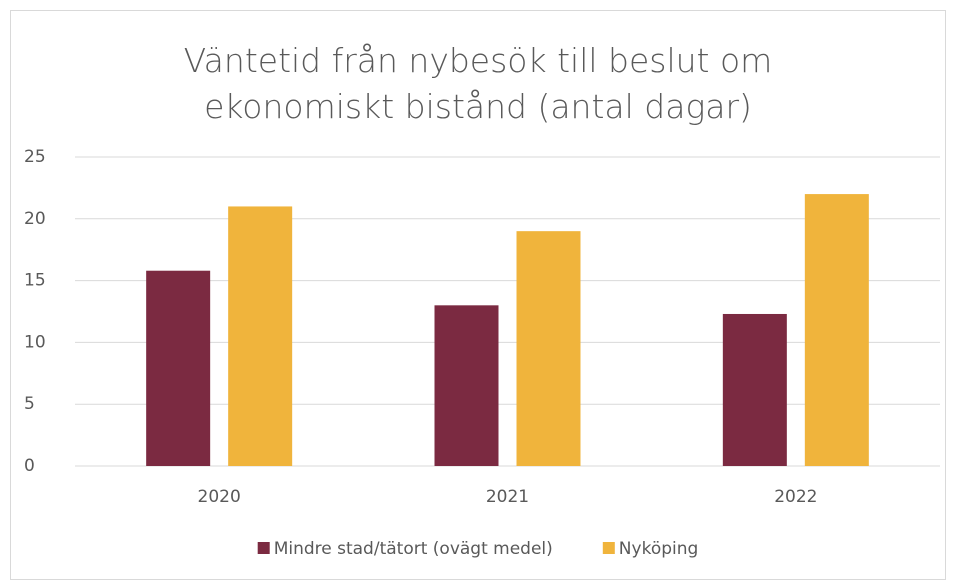  I want to click on y-tick-label: 25, so click(35, 157).